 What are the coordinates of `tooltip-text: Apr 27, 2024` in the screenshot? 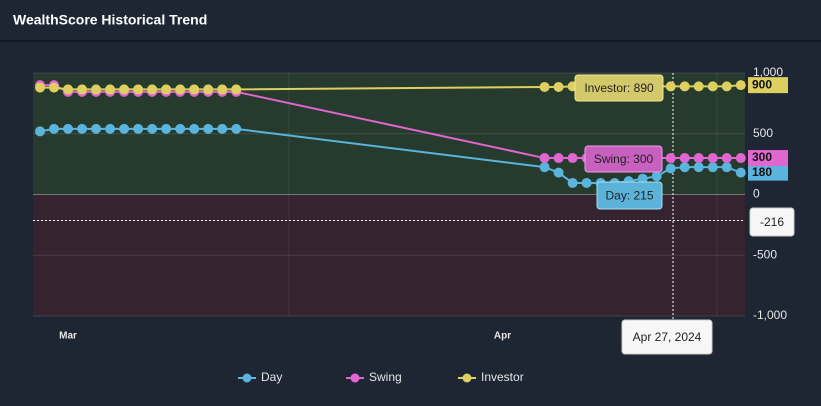 It's located at (667, 337).